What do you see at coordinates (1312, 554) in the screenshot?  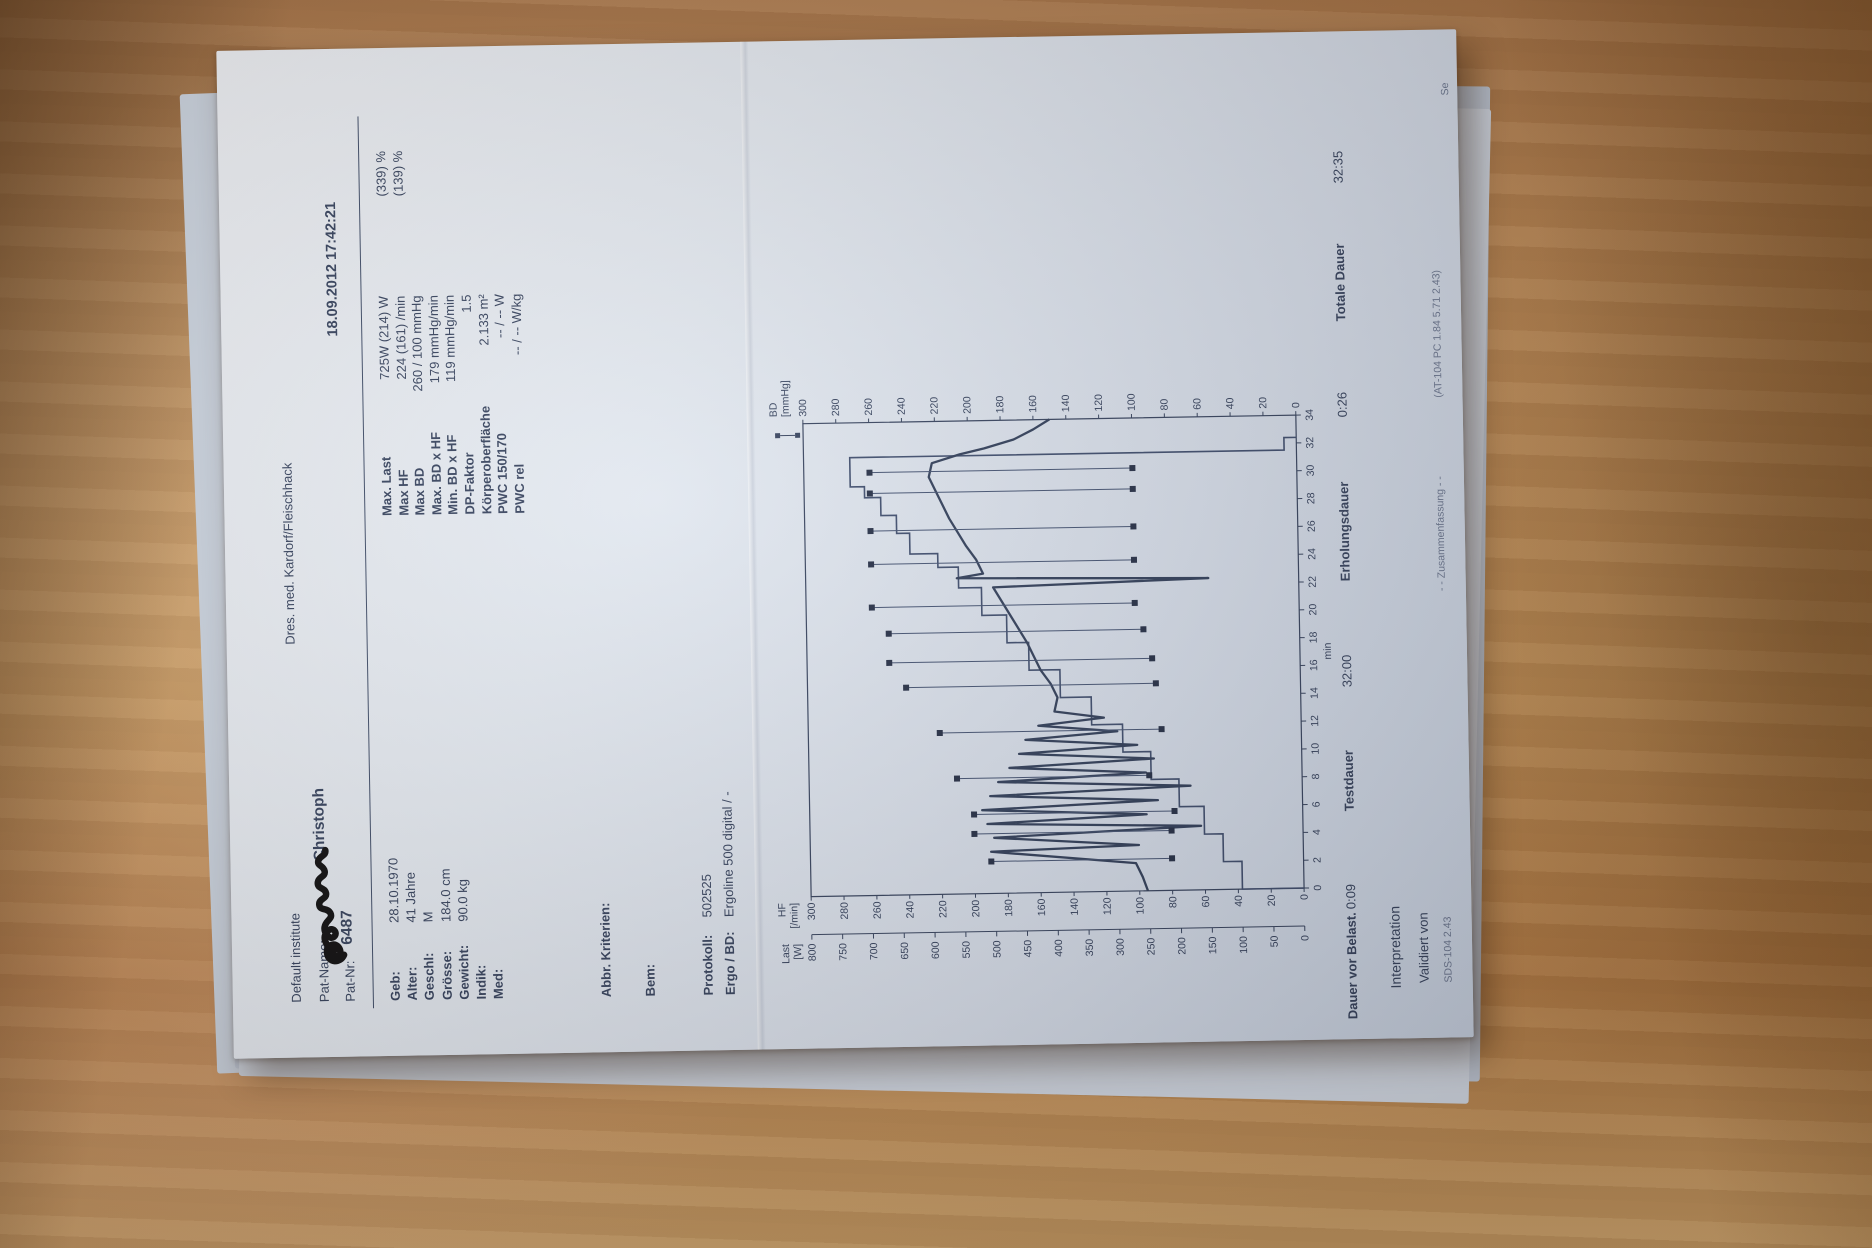 I see `svg-text: 24` at bounding box center [1312, 554].